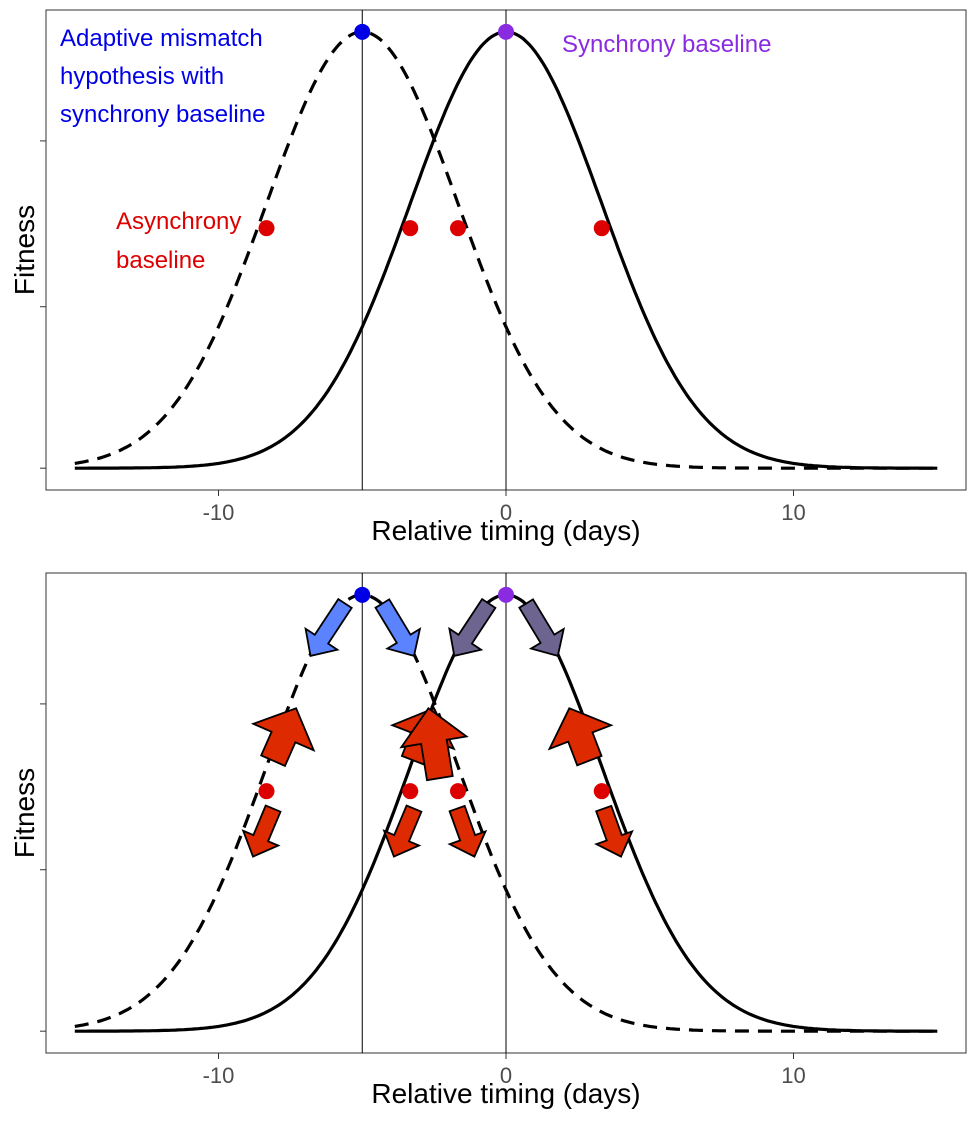 The height and width of the screenshot is (1127, 977). I want to click on annotation-label: Asynchrony baseline, so click(178, 241).